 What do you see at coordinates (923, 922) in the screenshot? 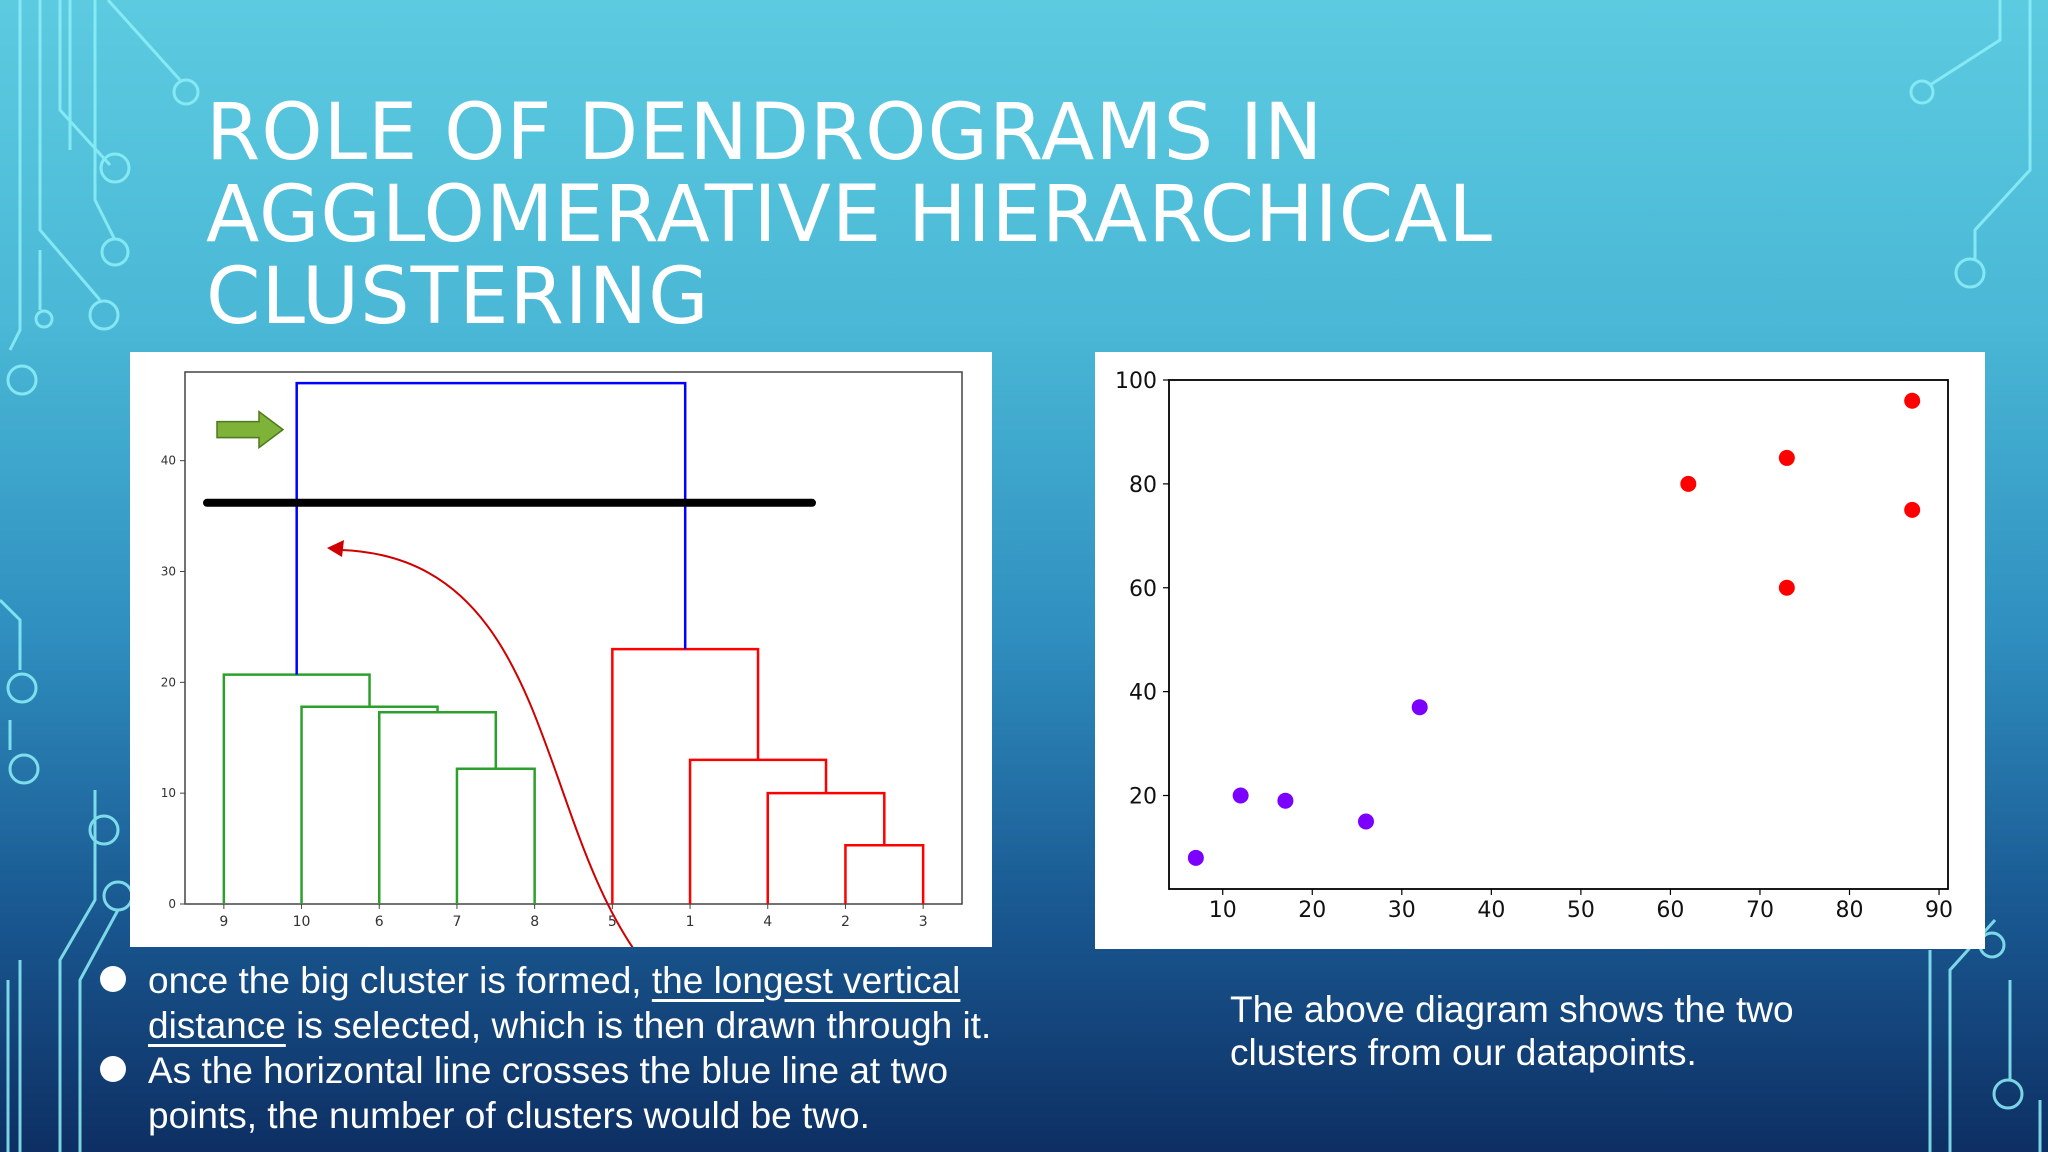
I see `leaf-label: 3` at bounding box center [923, 922].